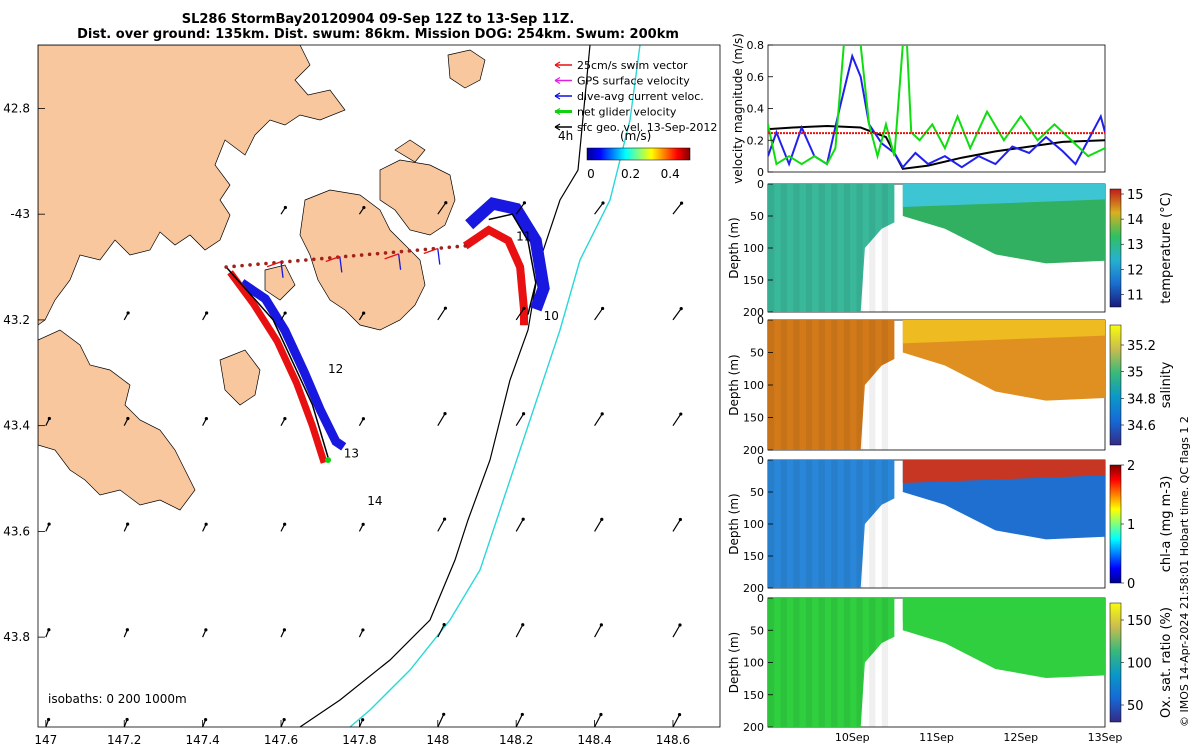 Image resolution: width=1200 pixels, height=750 pixels. Describe the element at coordinates (1131, 466) in the screenshot. I see `section-colorbar-tick: 2` at that location.